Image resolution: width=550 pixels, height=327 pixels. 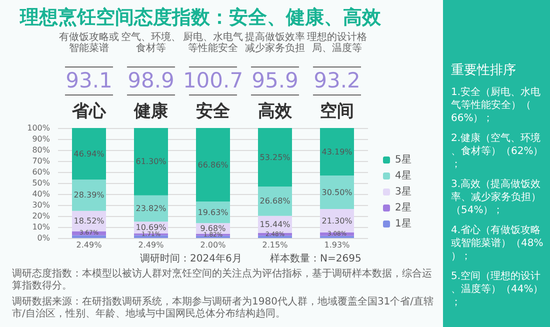 I want to click on y-tick-label: 80%, so click(x=41, y=150).